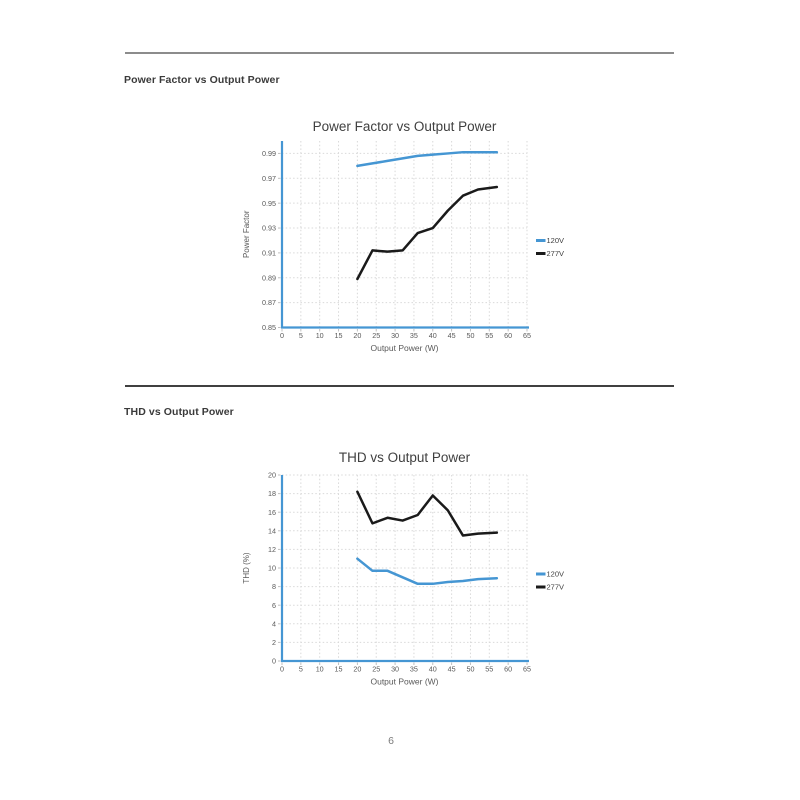 This screenshot has height=800, width=800. What do you see at coordinates (269, 228) in the screenshot?
I see `y-tick-label: 0.93` at bounding box center [269, 228].